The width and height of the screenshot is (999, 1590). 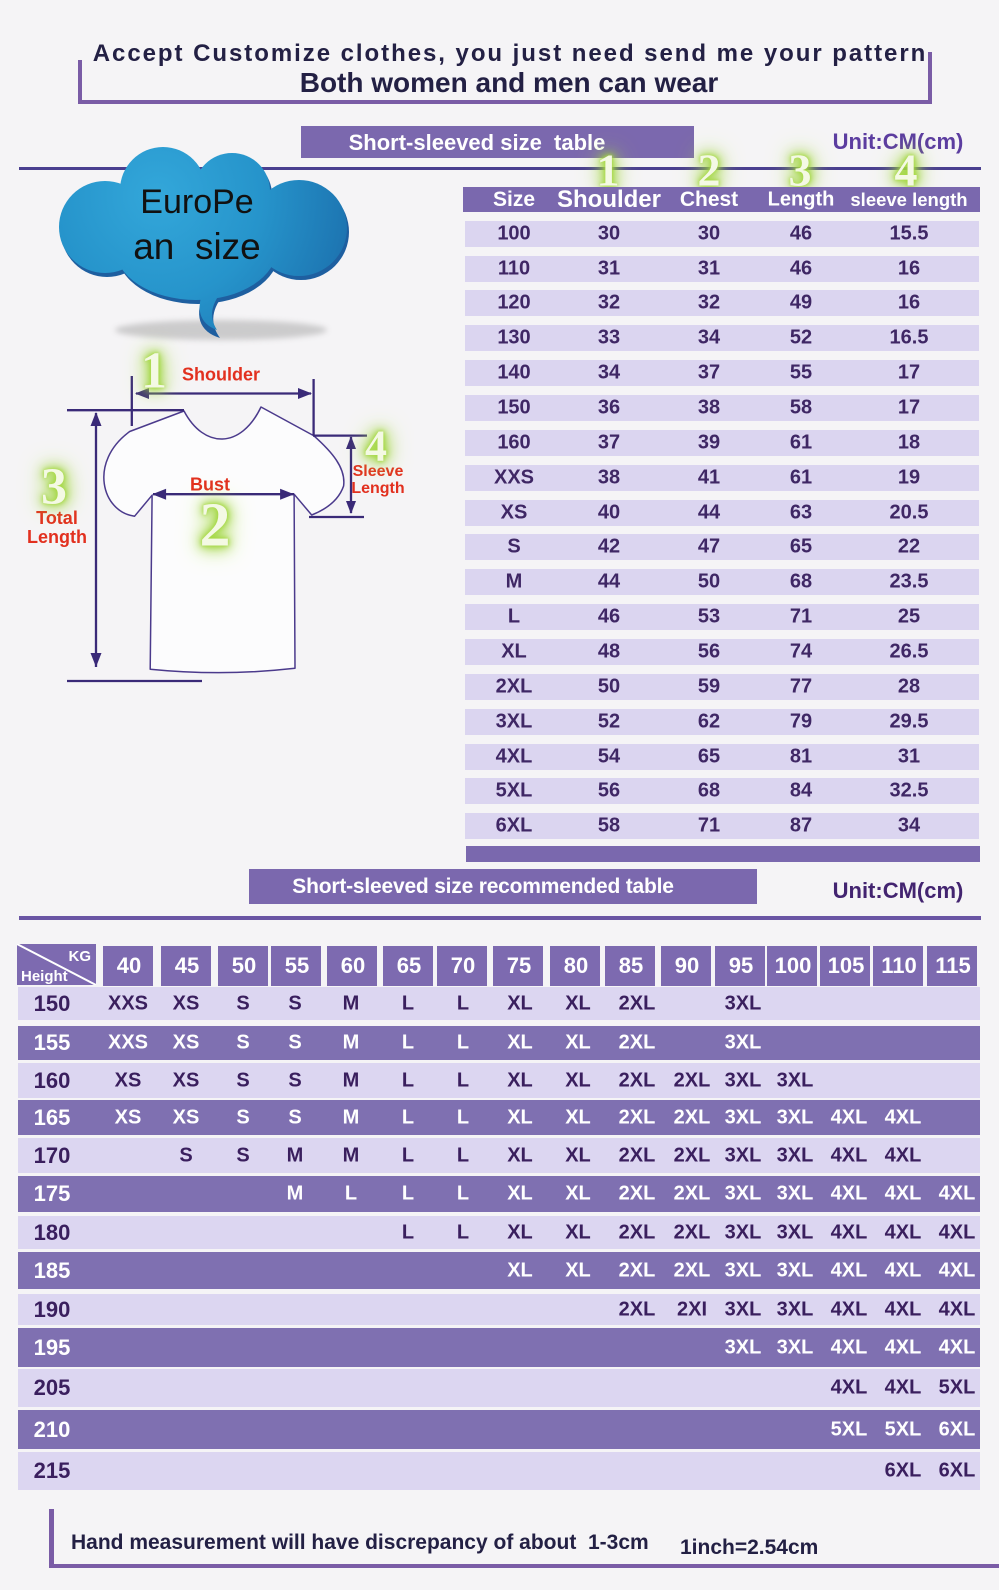 What do you see at coordinates (80, 956) in the screenshot?
I see `svg-text: KG` at bounding box center [80, 956].